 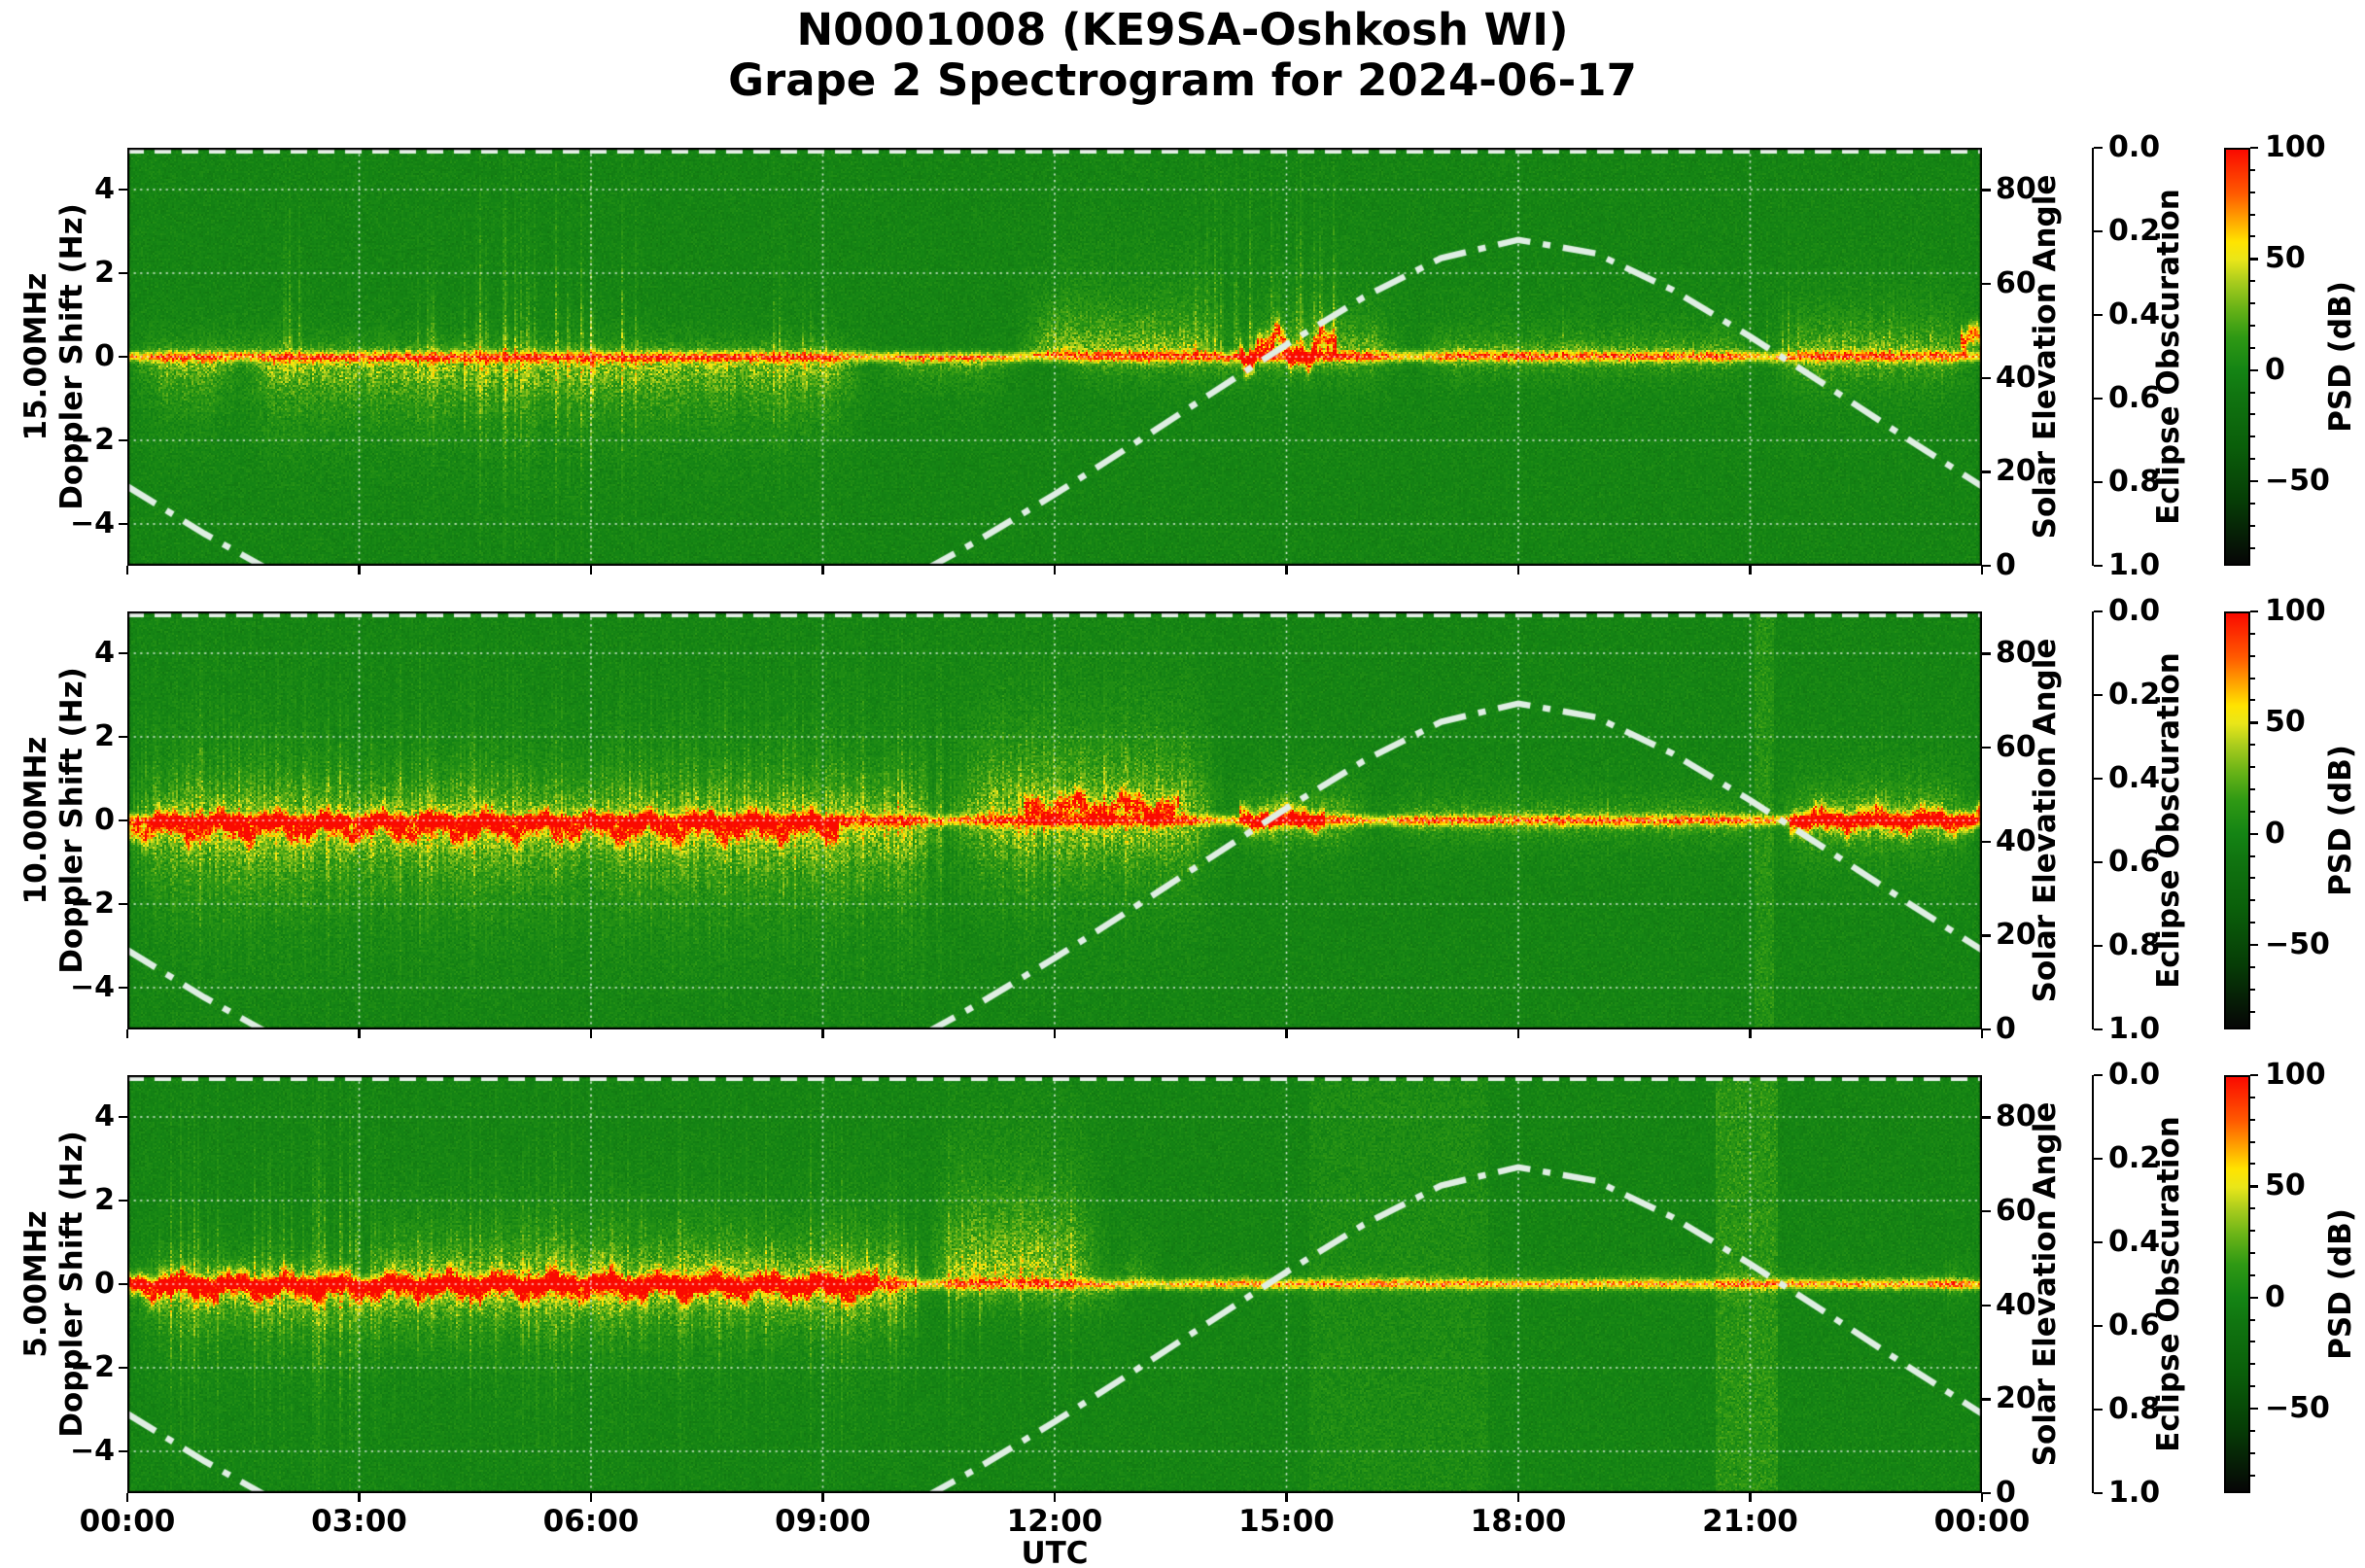 I want to click on psd-colorbar-15mhz, so click(x=2237, y=357).